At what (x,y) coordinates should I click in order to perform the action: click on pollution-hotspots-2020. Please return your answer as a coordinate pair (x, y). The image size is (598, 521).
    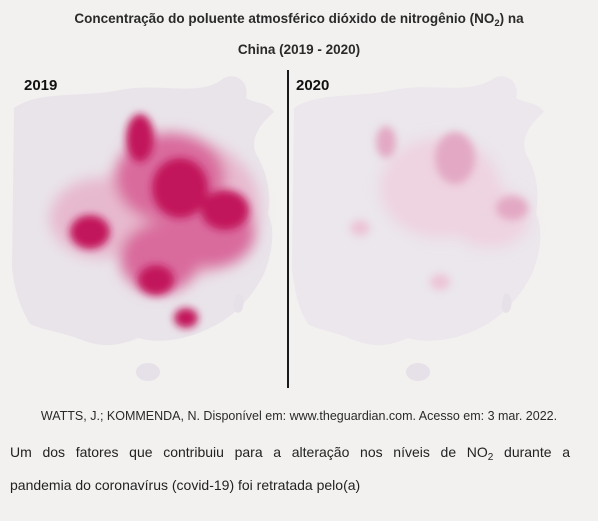
    Looking at the image, I should click on (439, 208).